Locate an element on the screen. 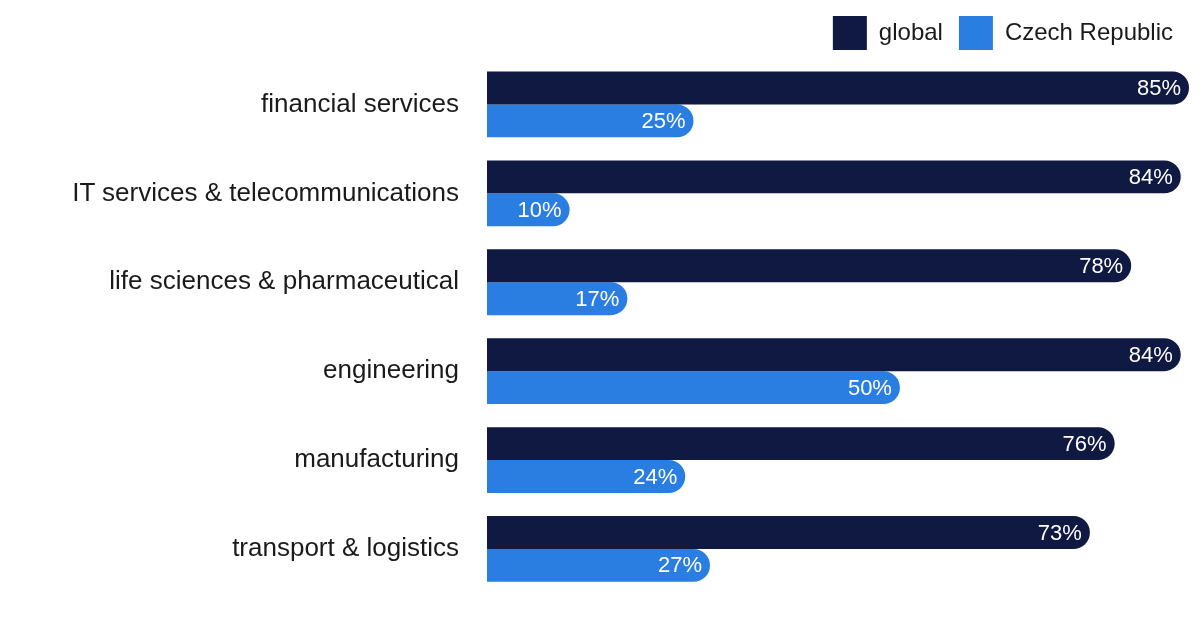 Image resolution: width=1203 pixels, height=629 pixels. y-tick-label: life sciences & pharmaceutical is located at coordinates (284, 280).